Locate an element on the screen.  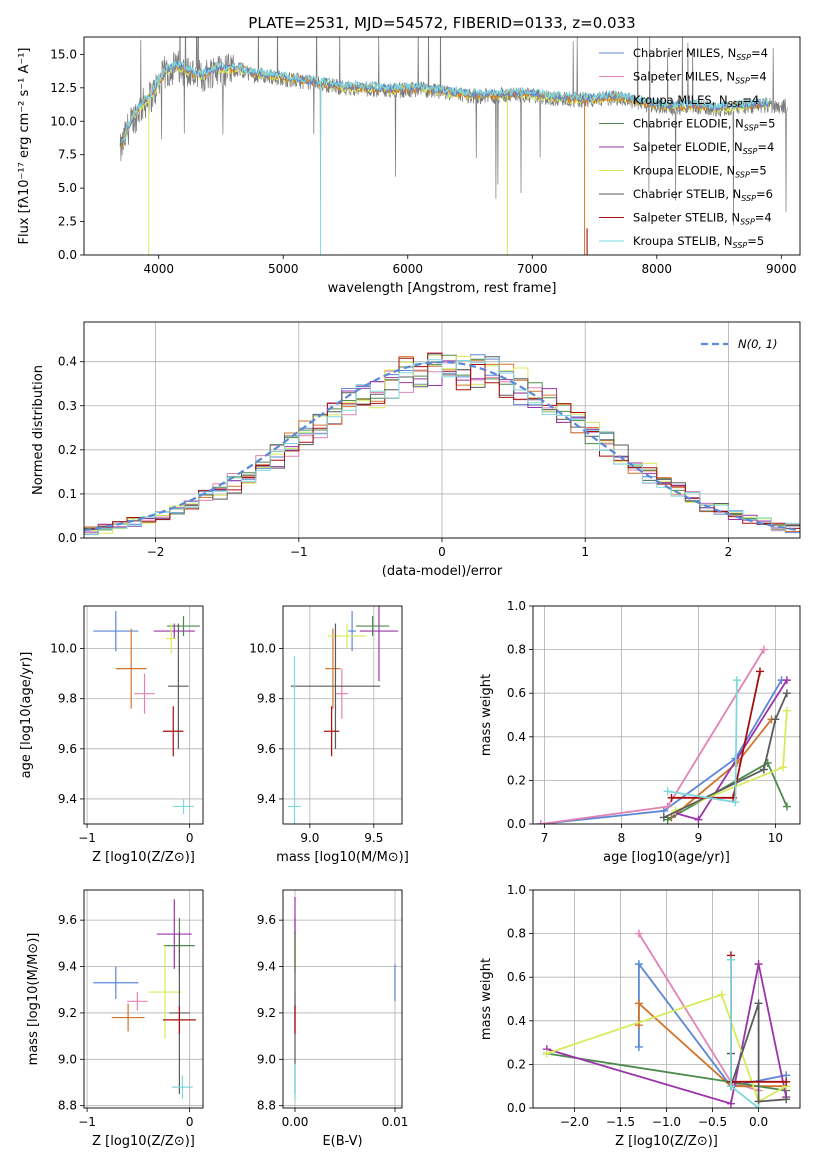
weight-line-chabrier_stelib is located at coordinates (725, 755).